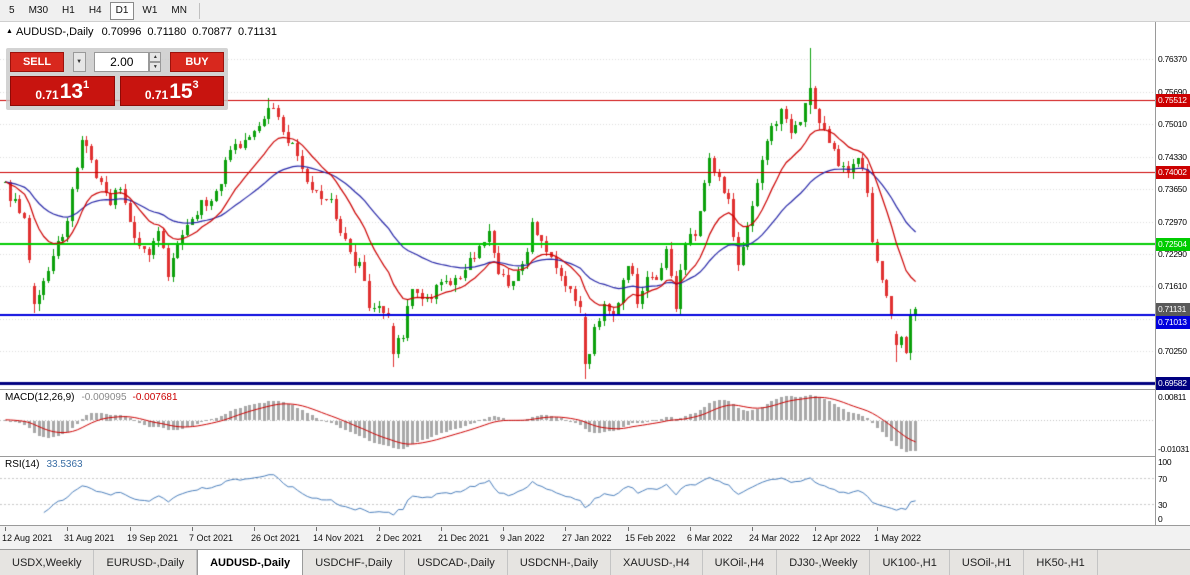  Describe the element at coordinates (1173, 100) in the screenshot. I see `price-badge: 0.75512` at that location.